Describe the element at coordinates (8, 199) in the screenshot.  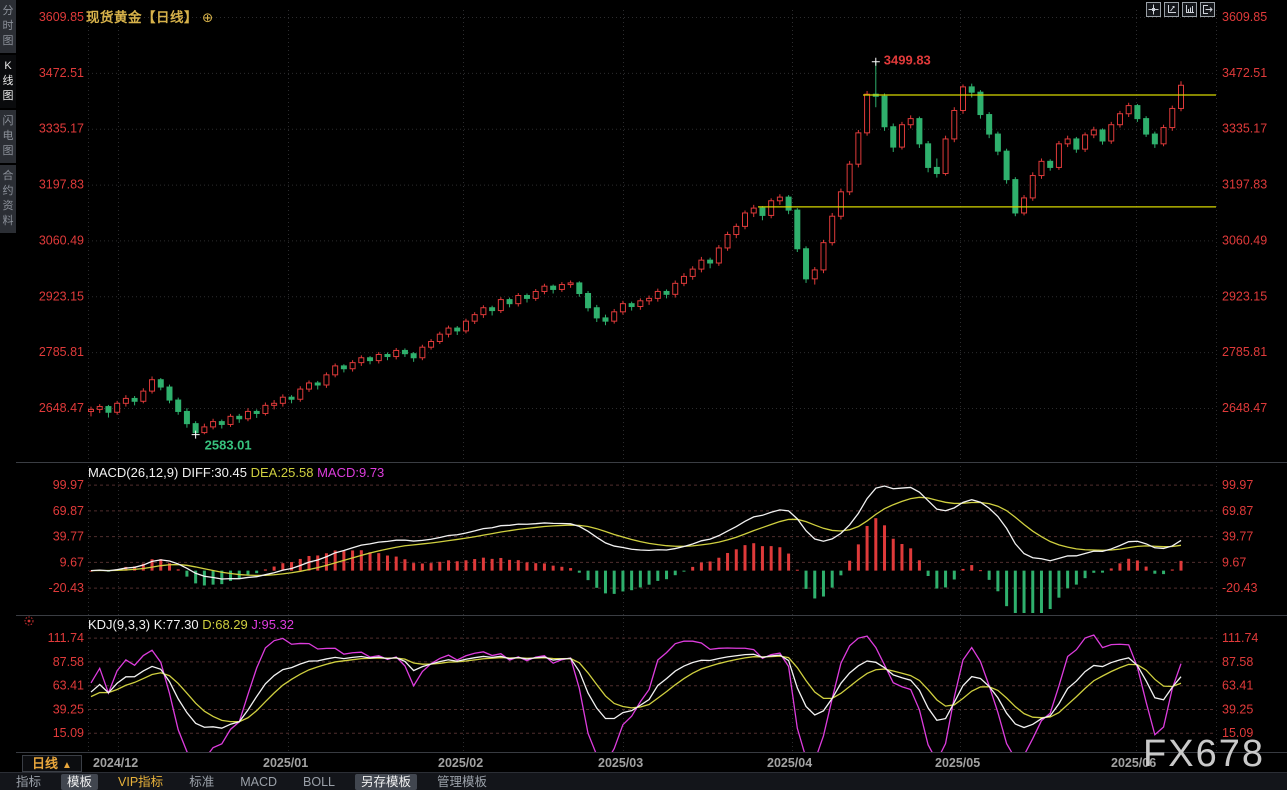
I see `sidebar-item-contract-info: 合约资料` at that location.